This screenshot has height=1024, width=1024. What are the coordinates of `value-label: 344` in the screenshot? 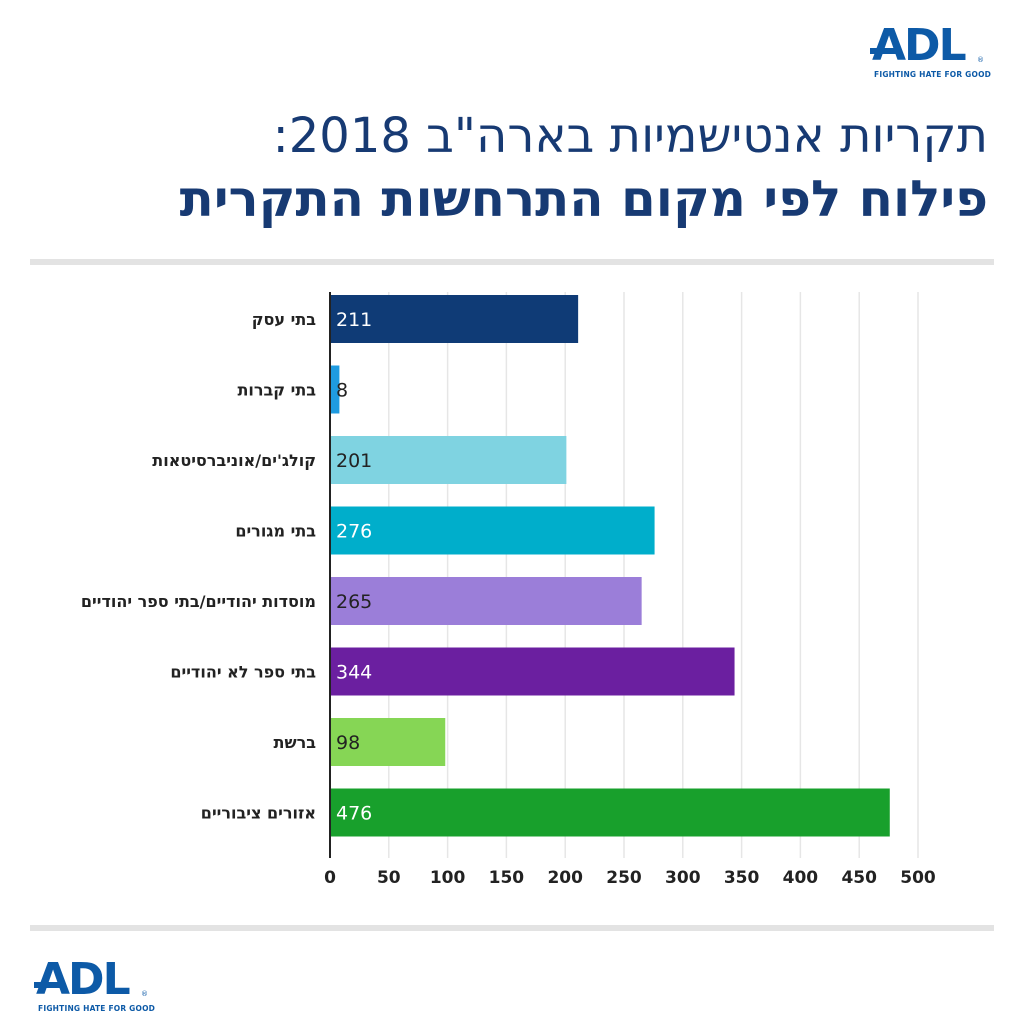 It's located at (354, 673).